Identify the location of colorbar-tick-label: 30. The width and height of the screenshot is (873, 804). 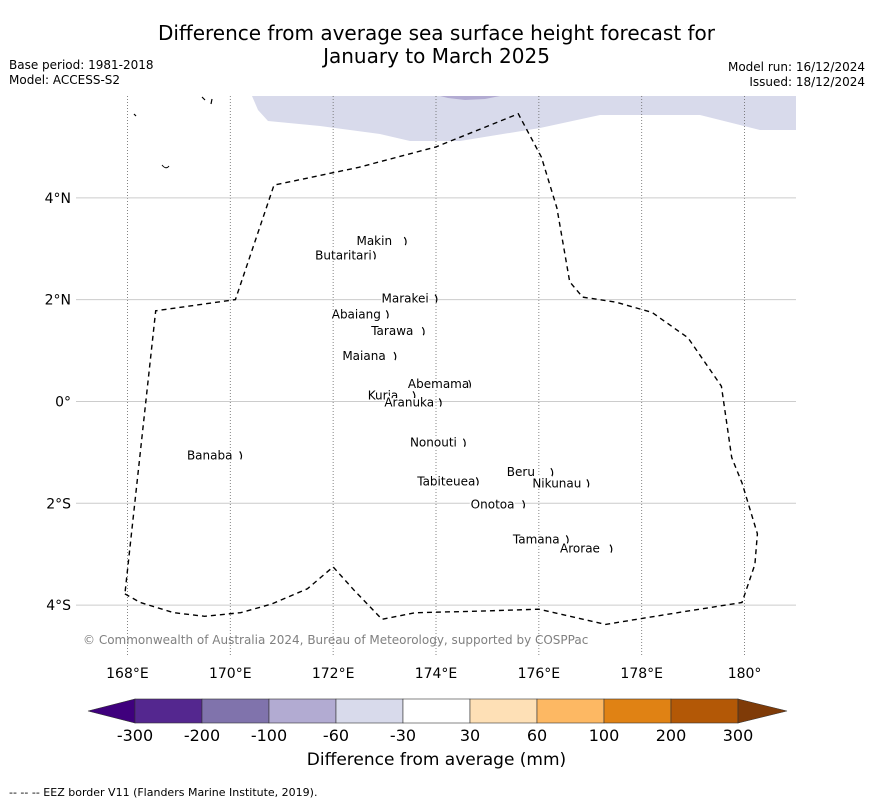
(470, 735).